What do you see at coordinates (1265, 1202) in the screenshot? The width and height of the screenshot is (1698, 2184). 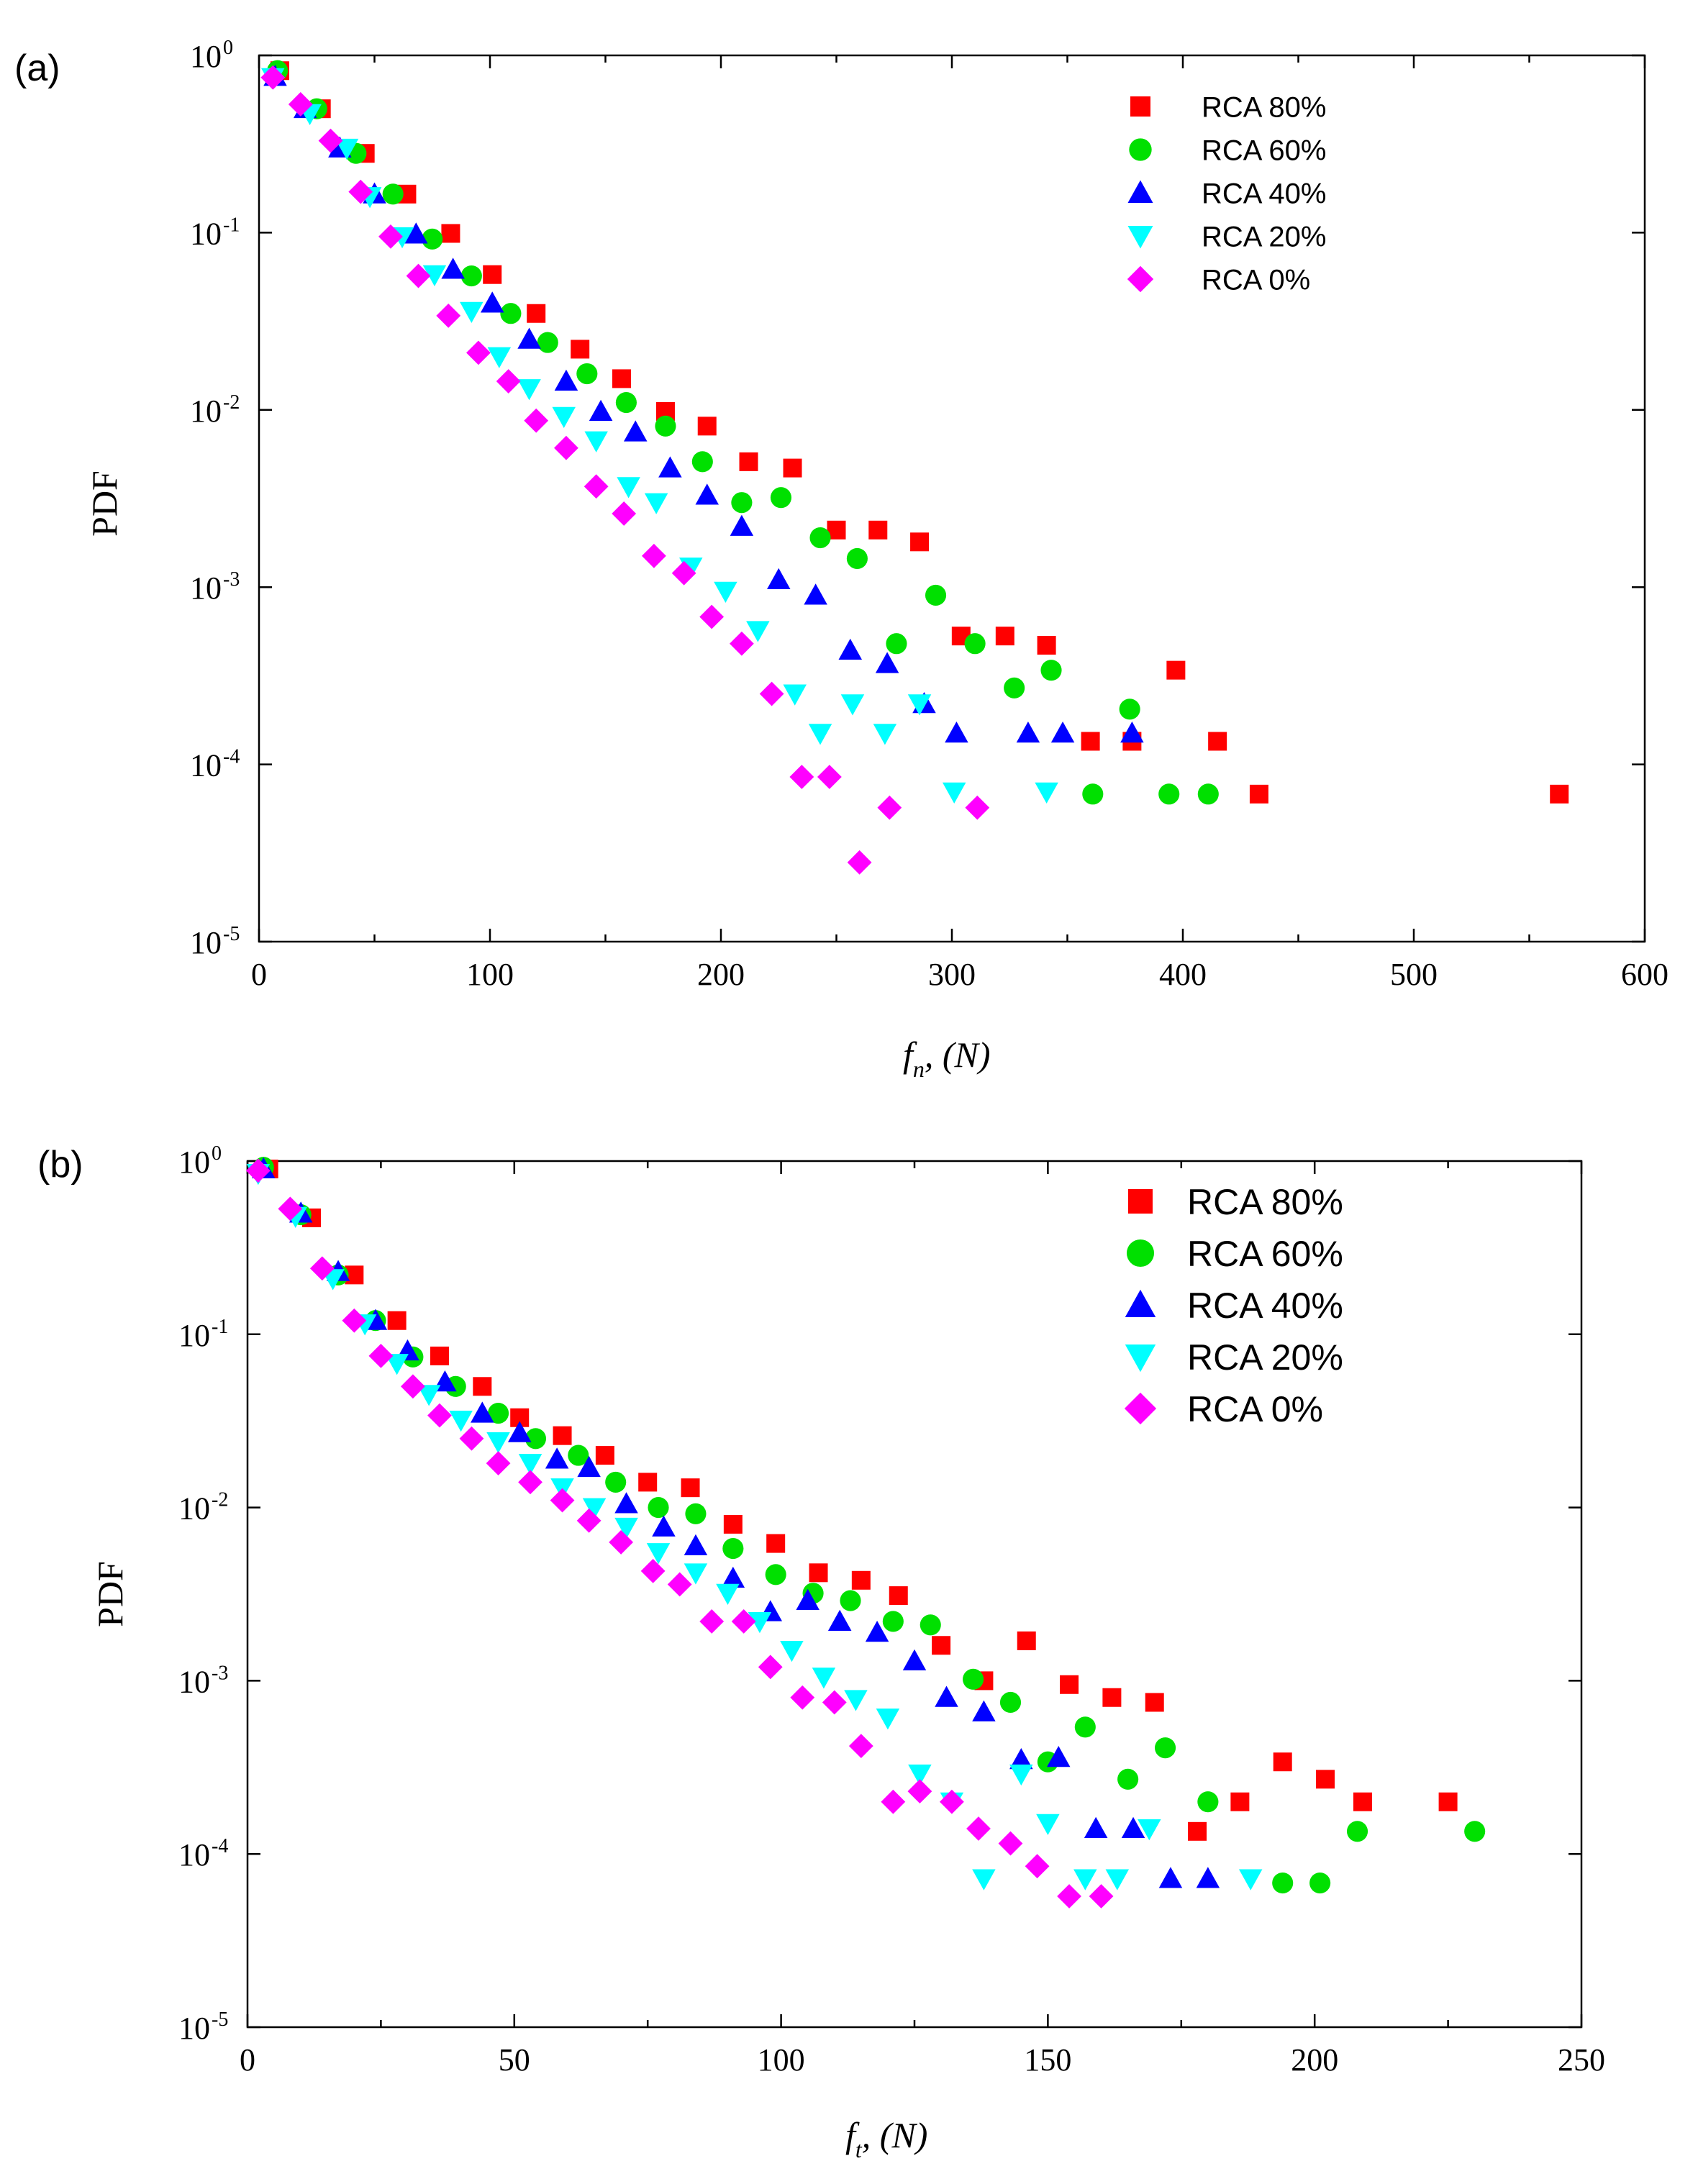 I see `panel-b-legend-label-rca-80: RCA 80%` at bounding box center [1265, 1202].